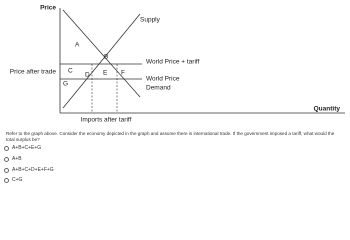  What do you see at coordinates (33, 170) in the screenshot?
I see `option-label: A+B+C+D+E+F+G` at bounding box center [33, 170].